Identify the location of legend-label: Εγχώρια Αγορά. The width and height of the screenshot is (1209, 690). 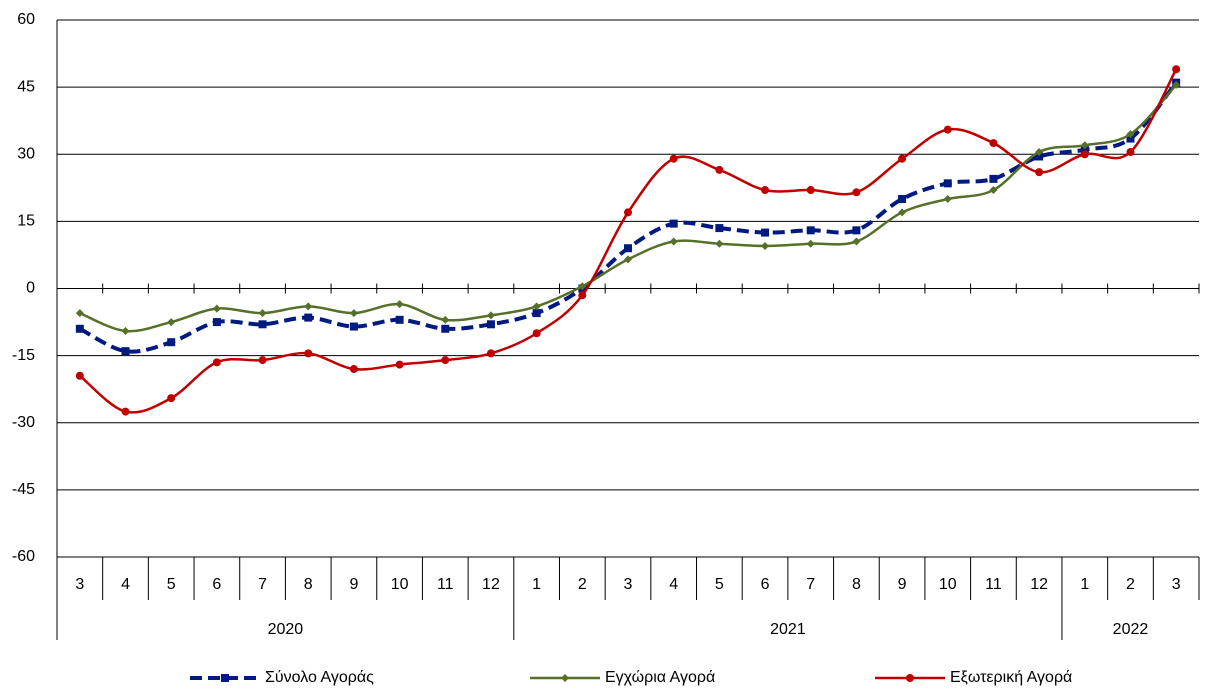
(660, 677).